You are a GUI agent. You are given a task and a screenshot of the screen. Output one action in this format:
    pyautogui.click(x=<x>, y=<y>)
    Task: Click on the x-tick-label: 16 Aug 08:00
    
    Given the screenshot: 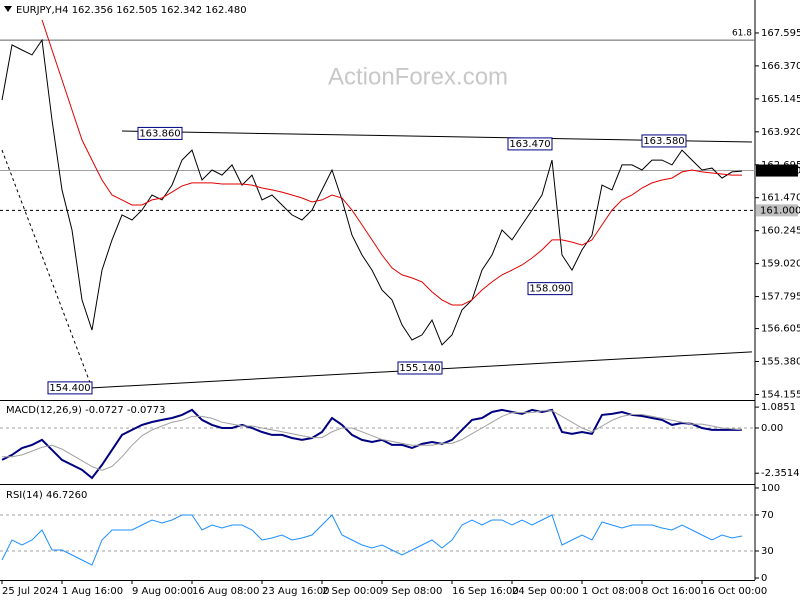 What is the action you would take?
    pyautogui.click(x=225, y=591)
    